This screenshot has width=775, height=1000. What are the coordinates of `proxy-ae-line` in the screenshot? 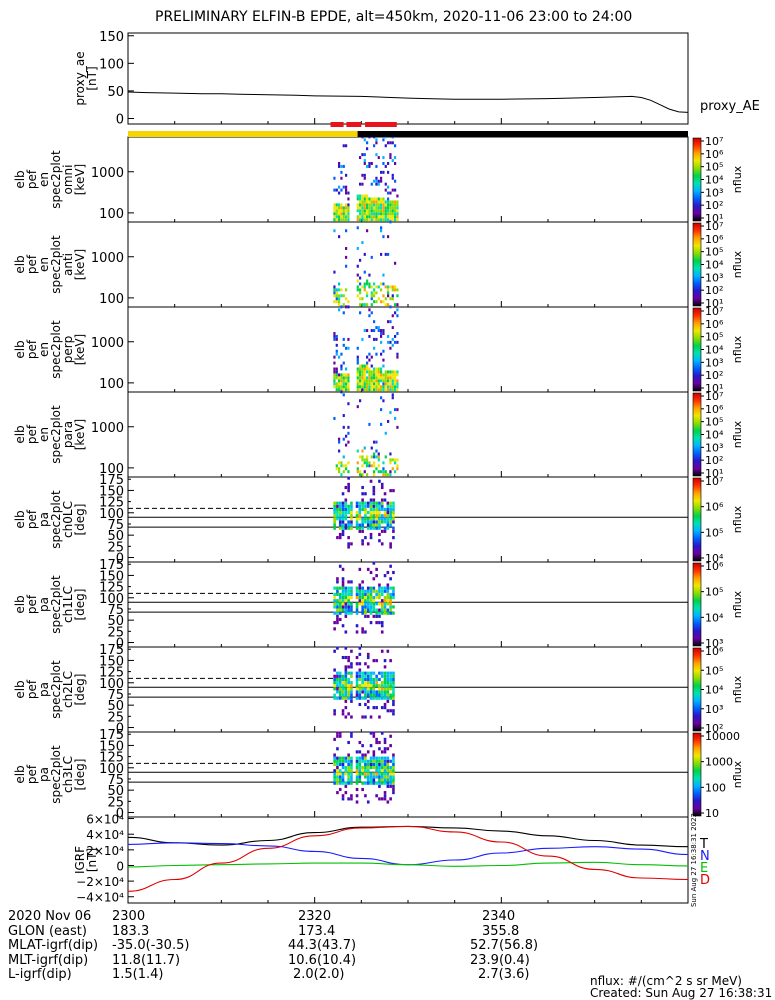 It's located at (408, 102).